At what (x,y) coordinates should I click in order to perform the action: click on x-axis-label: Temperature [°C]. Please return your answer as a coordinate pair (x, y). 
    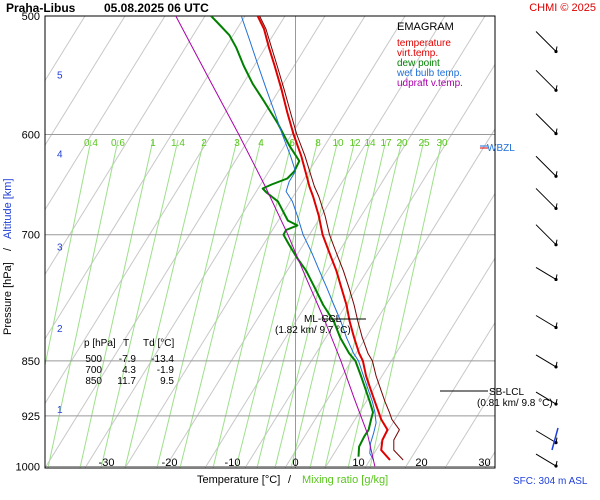
    Looking at the image, I should click on (238, 480).